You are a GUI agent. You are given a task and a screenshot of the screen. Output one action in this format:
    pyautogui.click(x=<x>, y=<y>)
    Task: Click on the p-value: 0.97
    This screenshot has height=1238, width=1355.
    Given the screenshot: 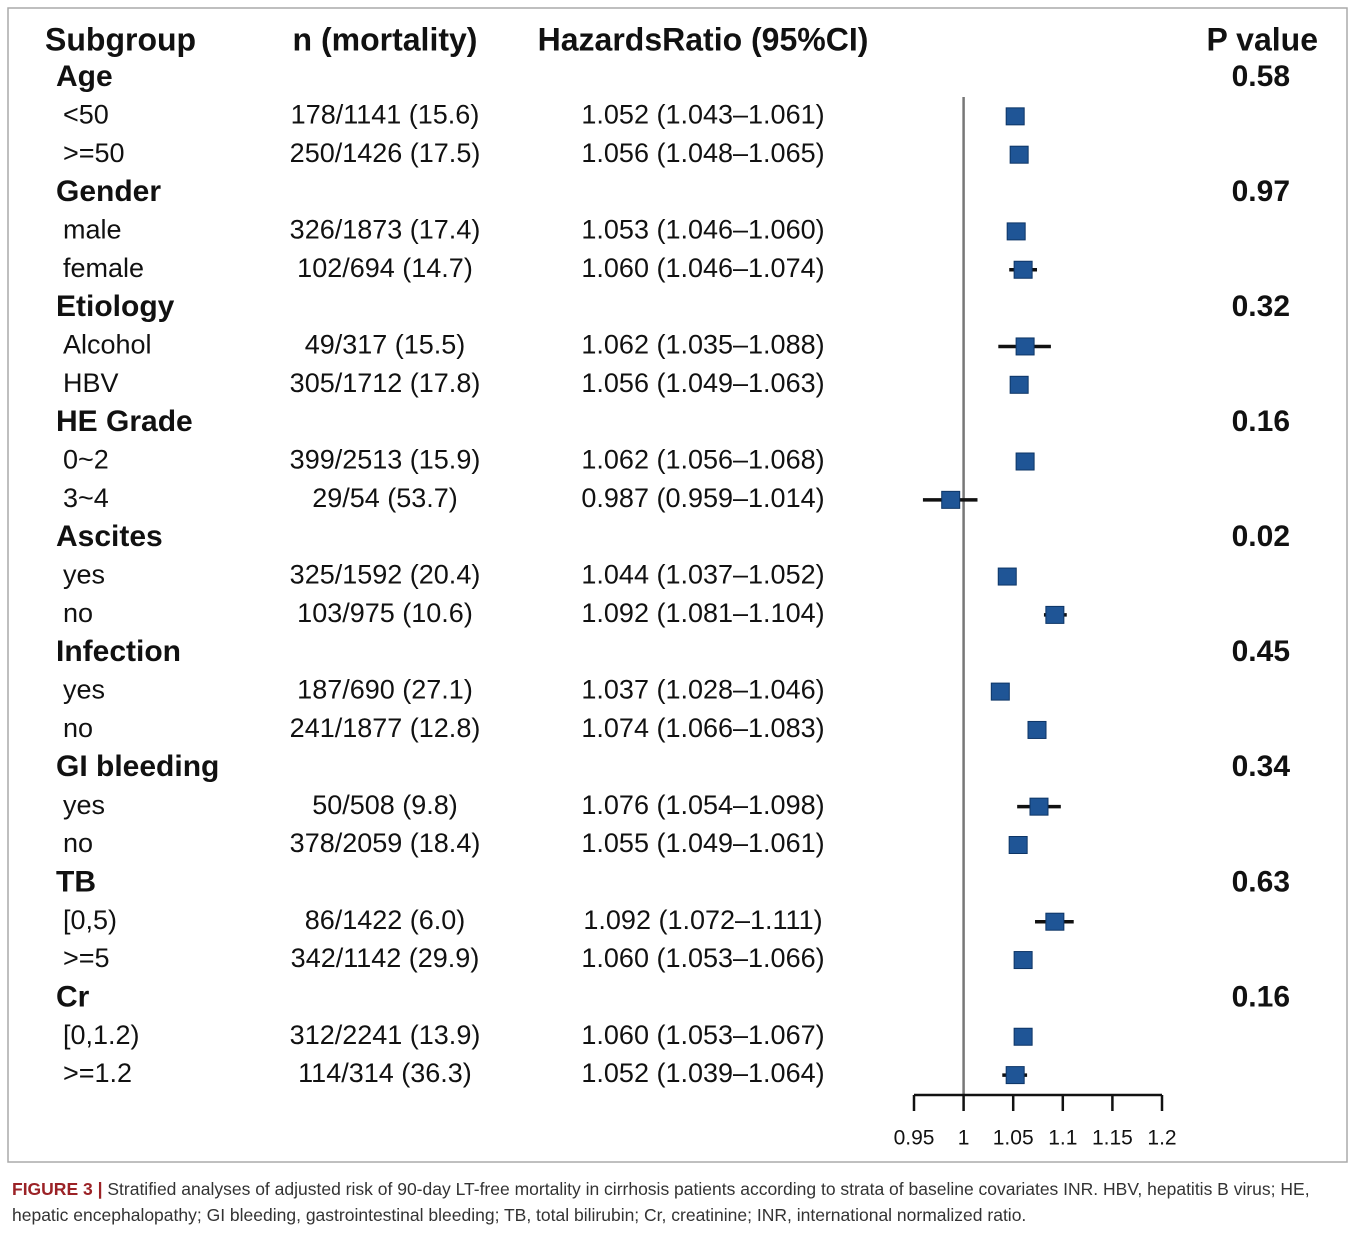 What is the action you would take?
    pyautogui.click(x=1261, y=191)
    